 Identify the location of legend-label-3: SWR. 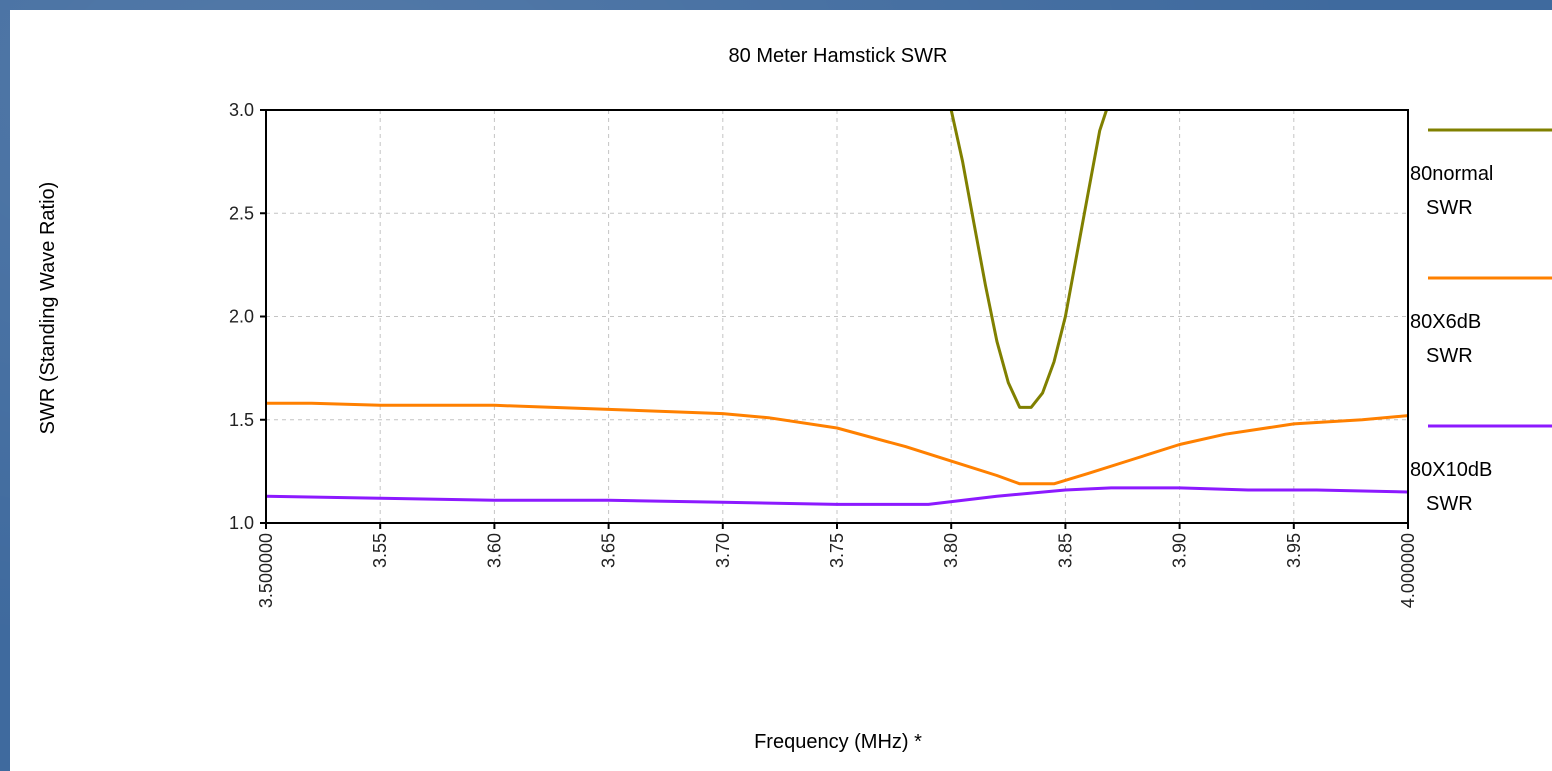
(1449, 504).